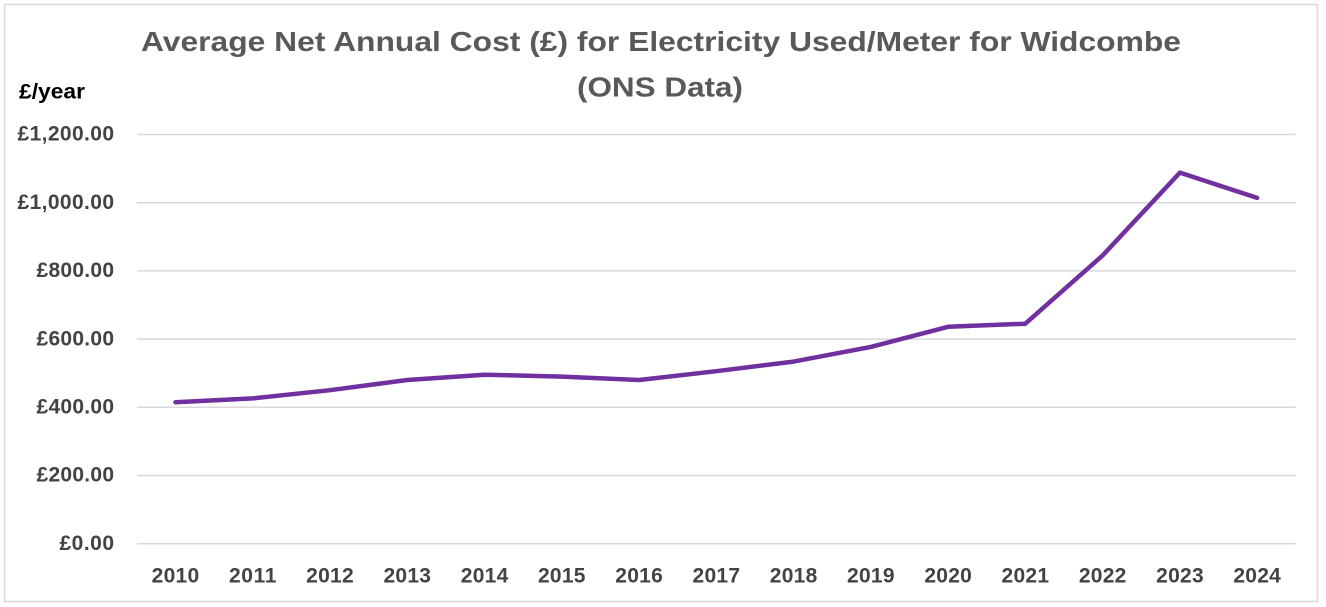 This screenshot has height=607, width=1326. Describe the element at coordinates (794, 575) in the screenshot. I see `svg-text: 2018` at that location.